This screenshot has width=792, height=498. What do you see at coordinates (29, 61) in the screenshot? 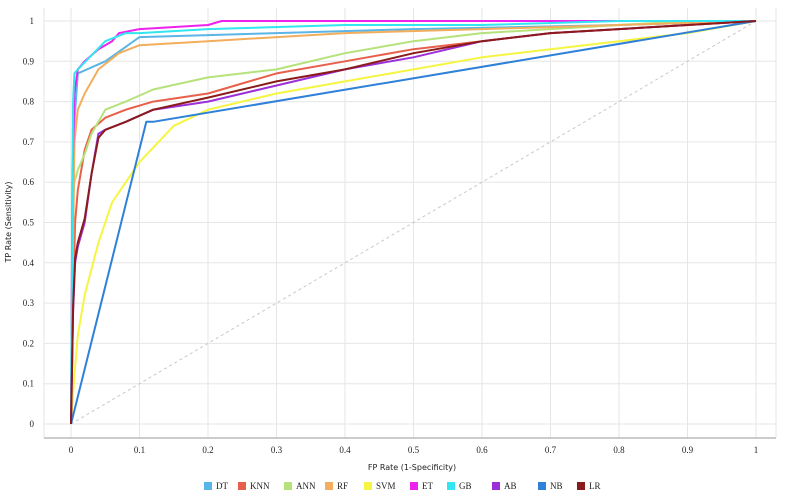
I see `y-tick-label: 0.9` at bounding box center [29, 61].